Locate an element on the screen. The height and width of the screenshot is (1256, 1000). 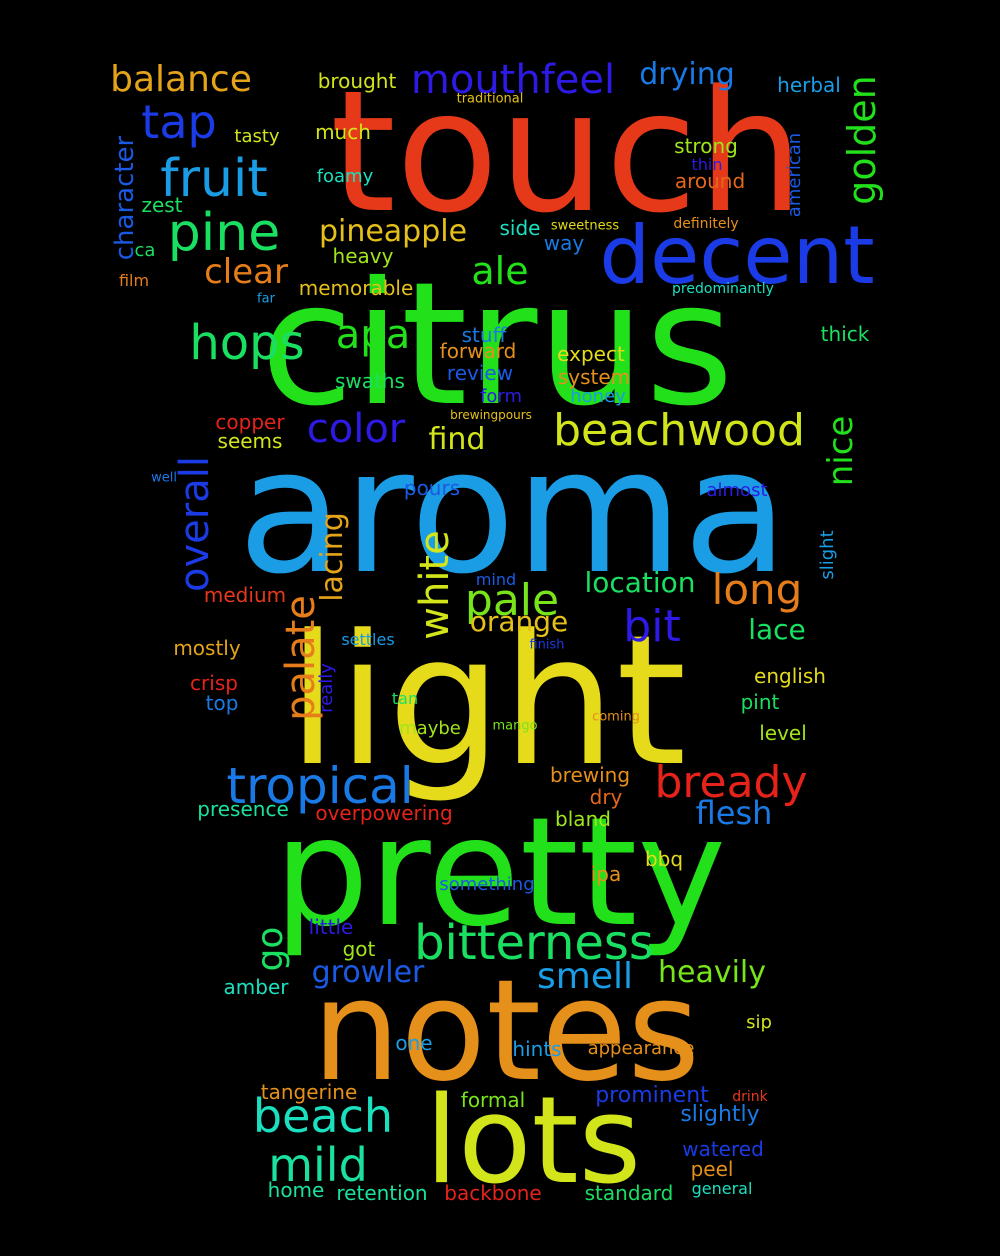
word-mouthfeel: mouthfeel is located at coordinates (513, 80).